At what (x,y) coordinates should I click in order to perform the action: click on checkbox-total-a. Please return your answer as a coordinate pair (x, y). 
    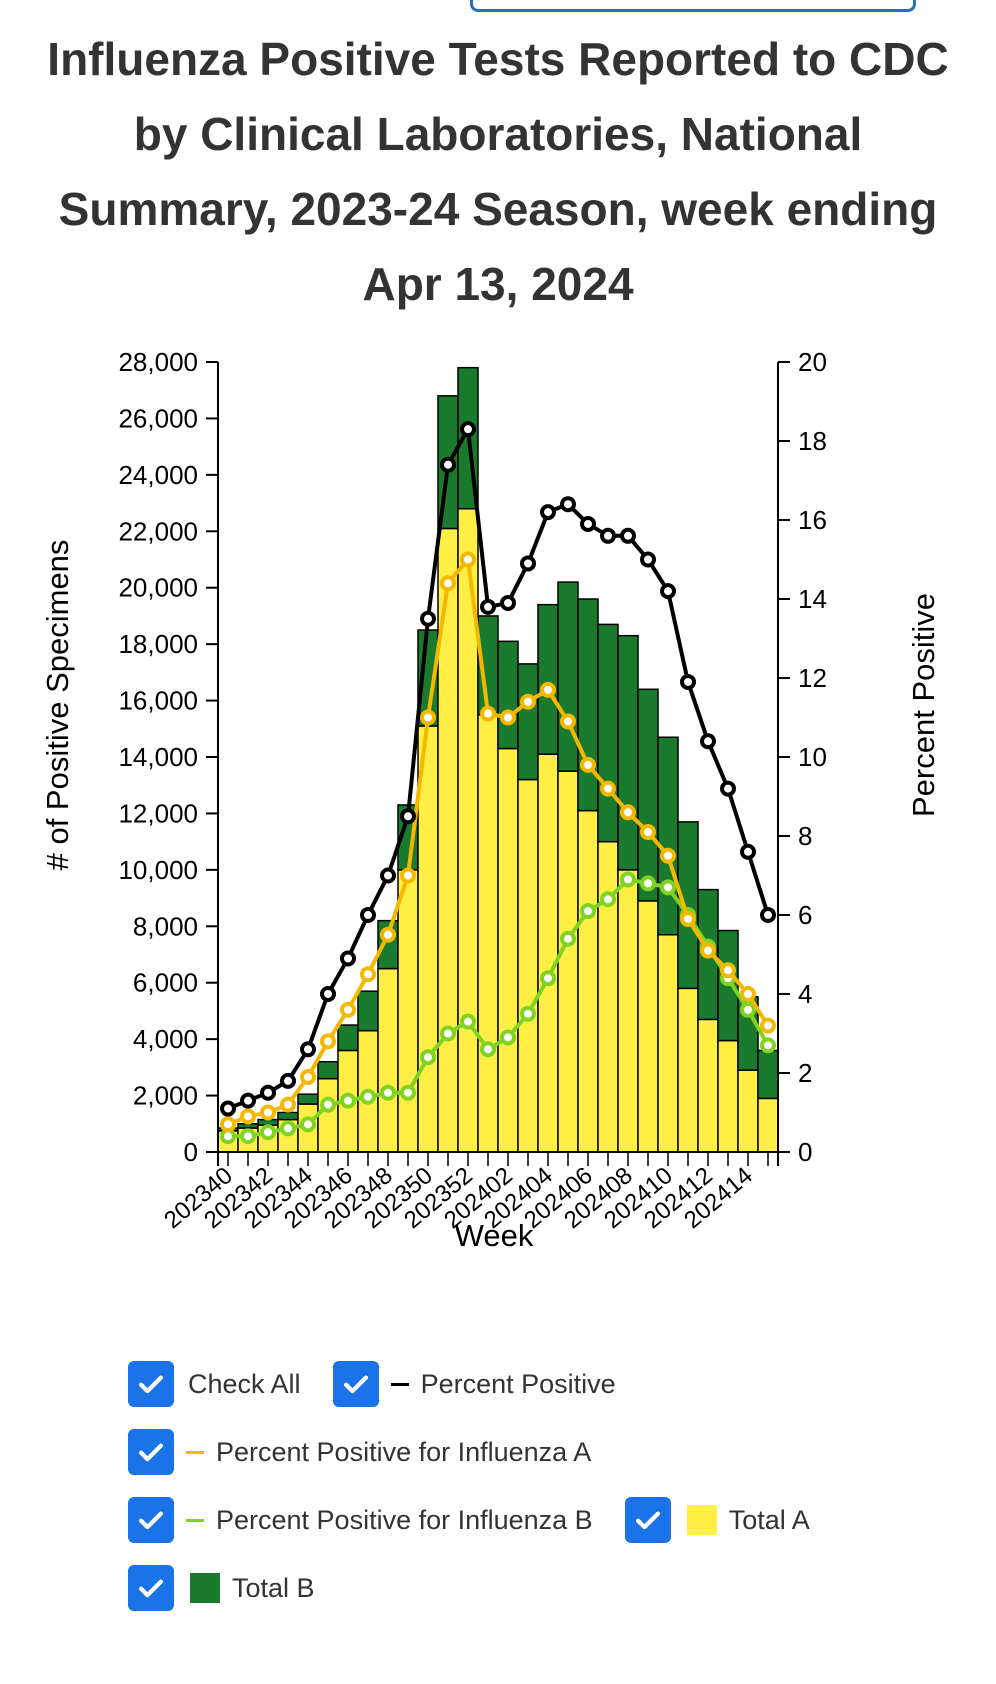
    Looking at the image, I should click on (647, 1520).